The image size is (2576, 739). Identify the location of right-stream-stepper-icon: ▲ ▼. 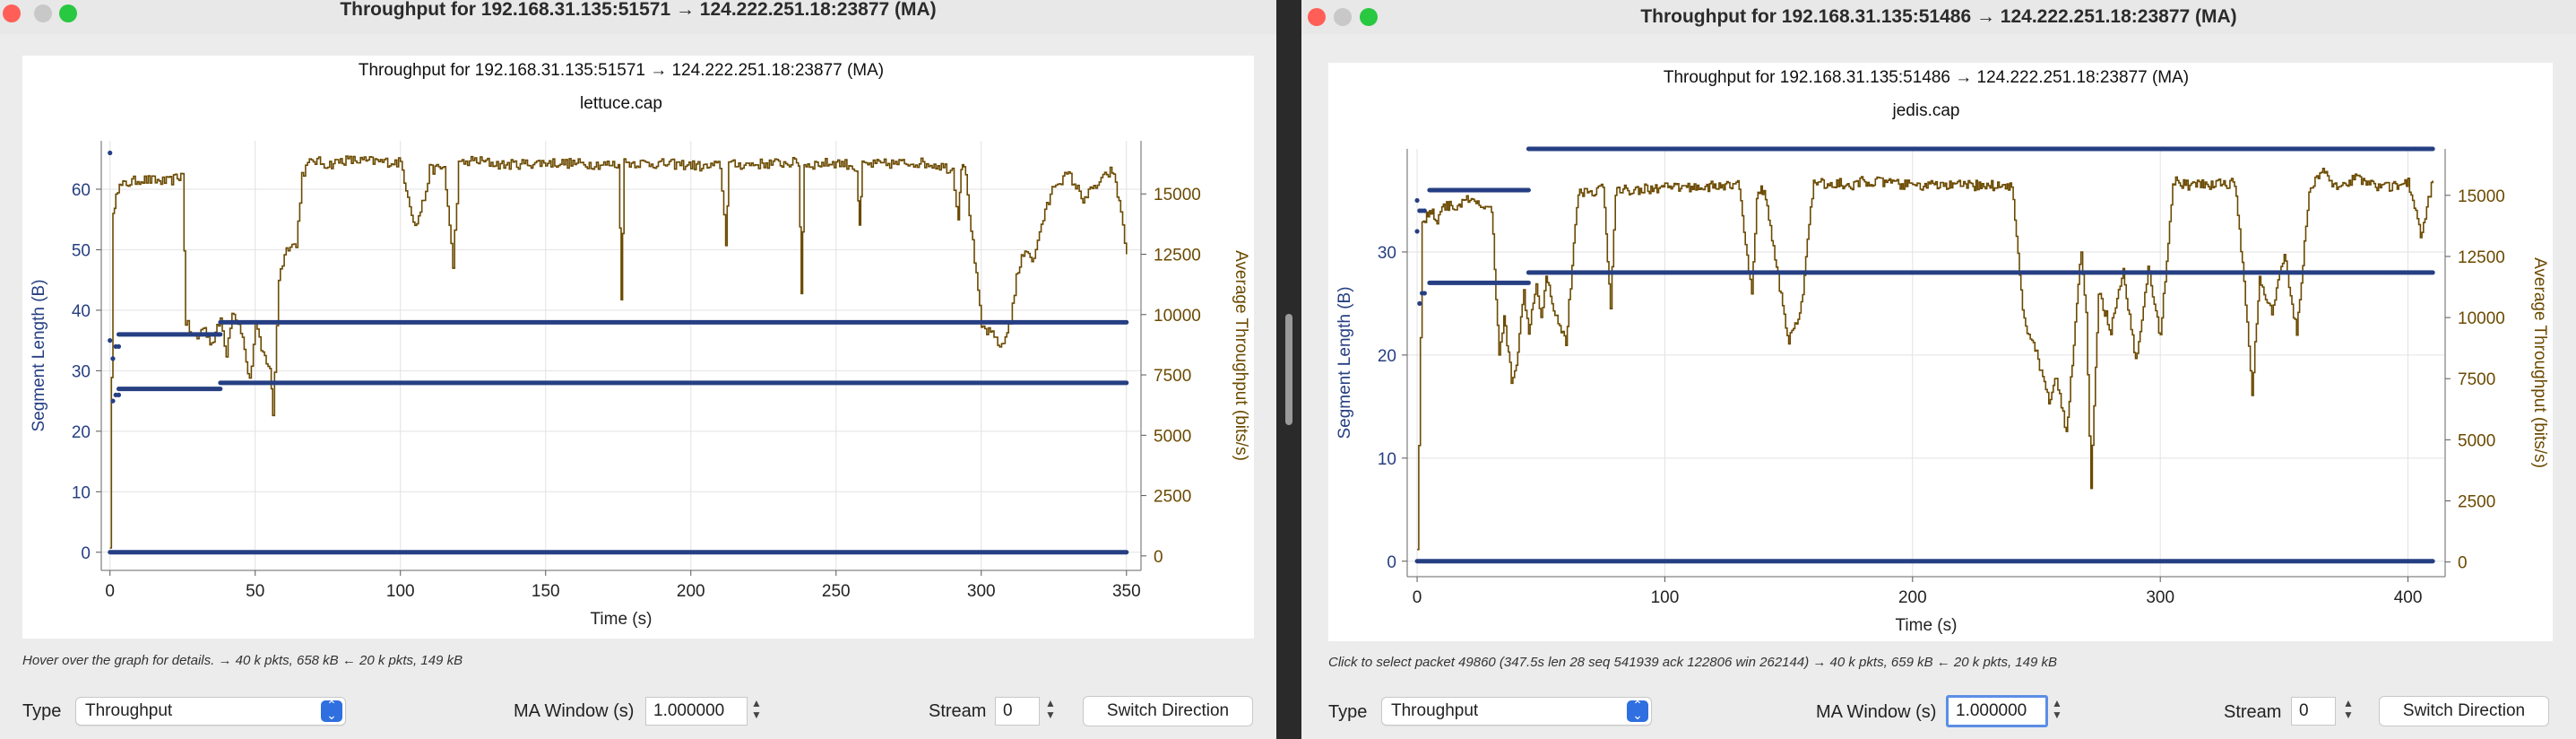
(2348, 709).